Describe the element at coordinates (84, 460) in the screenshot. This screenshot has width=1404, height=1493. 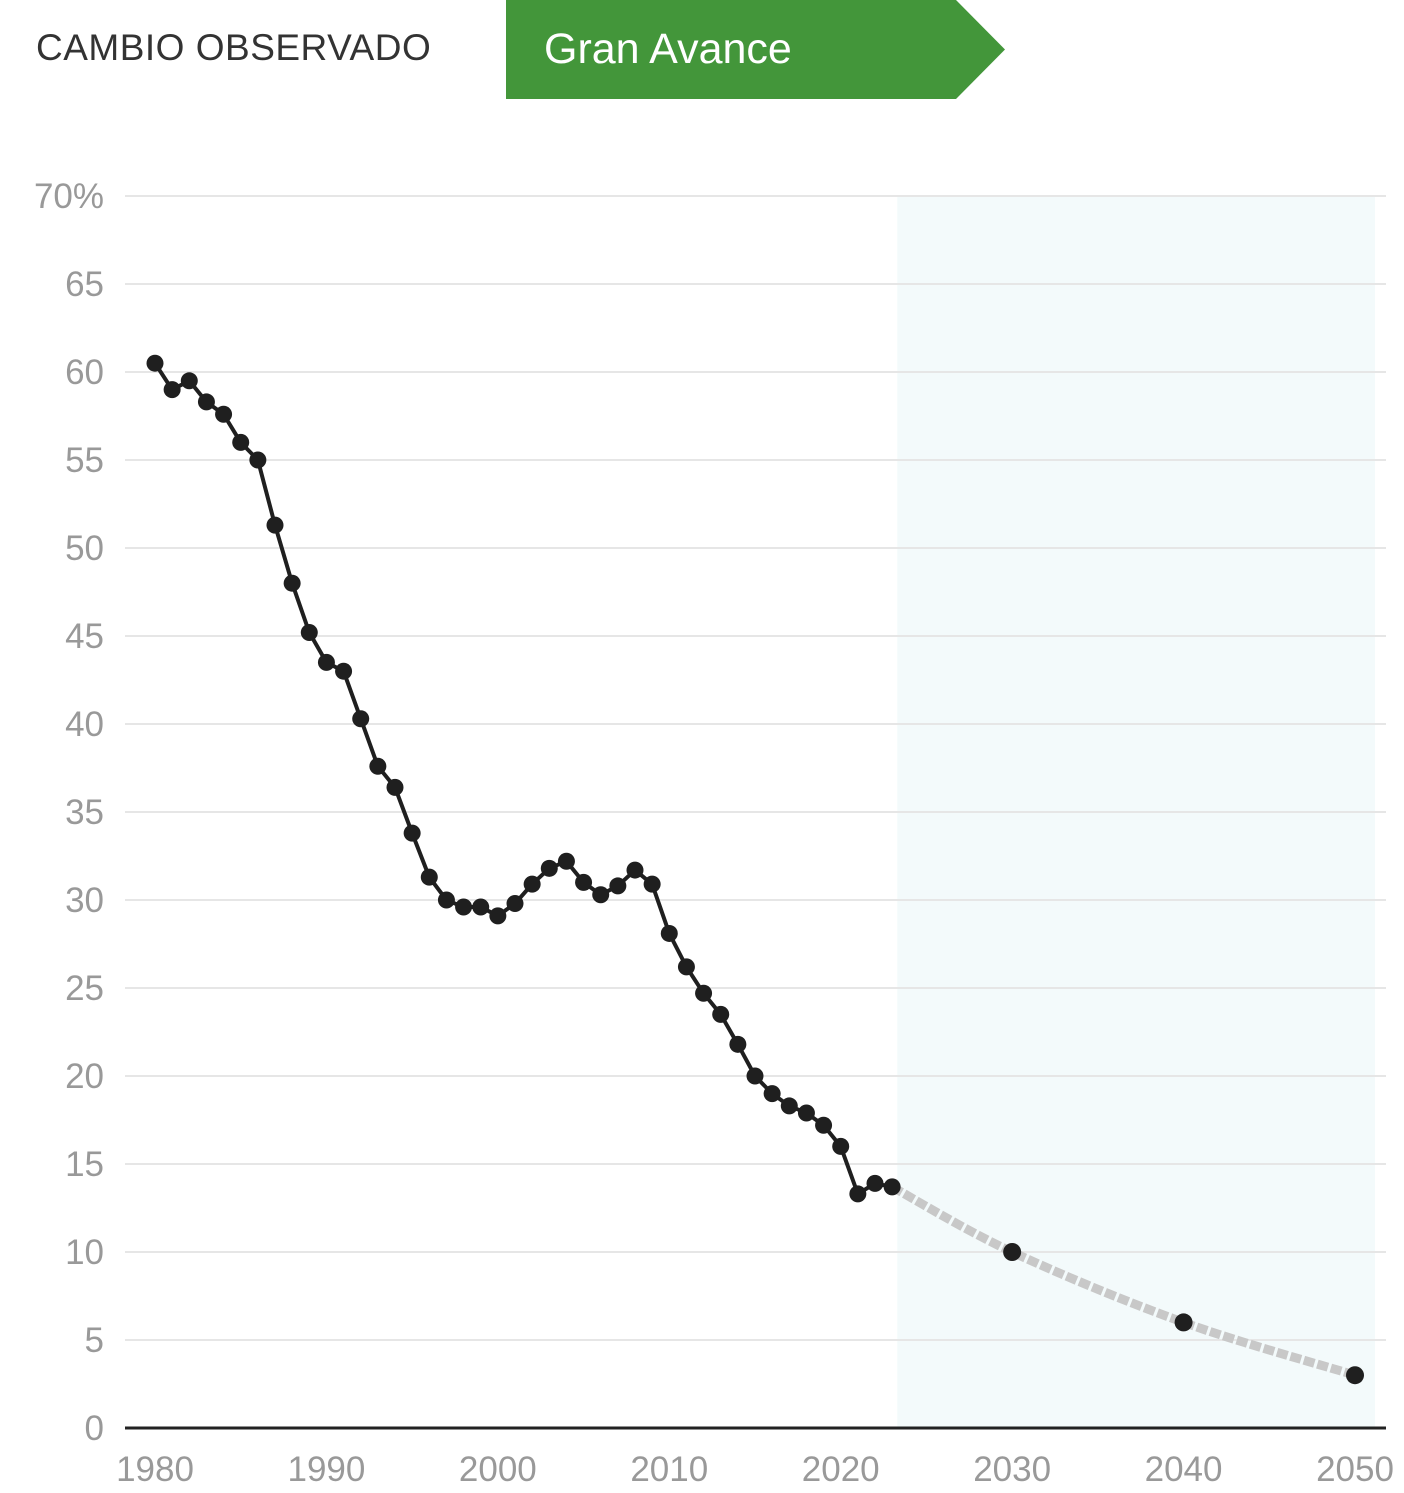
I see `y-tick-label: 55` at that location.